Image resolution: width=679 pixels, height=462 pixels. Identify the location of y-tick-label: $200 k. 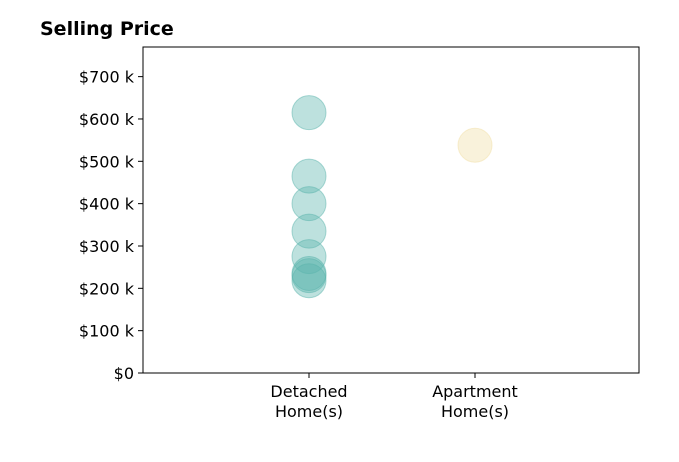
(107, 288).